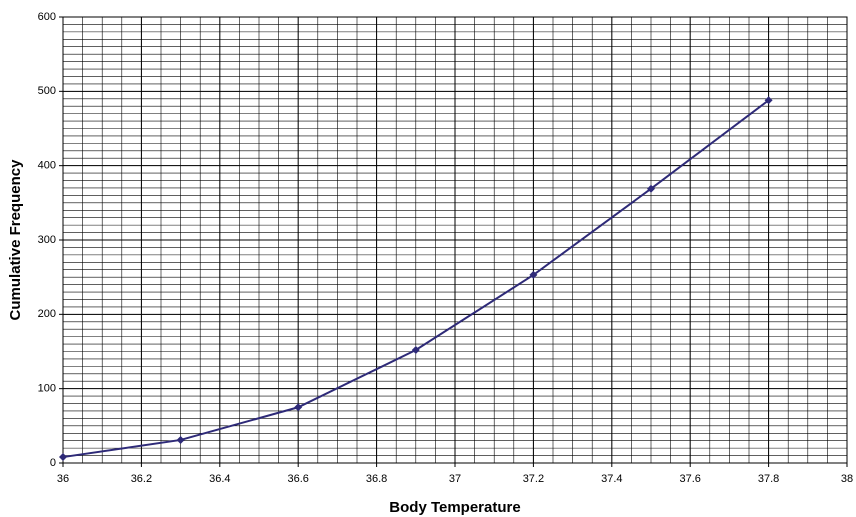  What do you see at coordinates (47, 240) in the screenshot?
I see `y-tick-label: 300` at bounding box center [47, 240].